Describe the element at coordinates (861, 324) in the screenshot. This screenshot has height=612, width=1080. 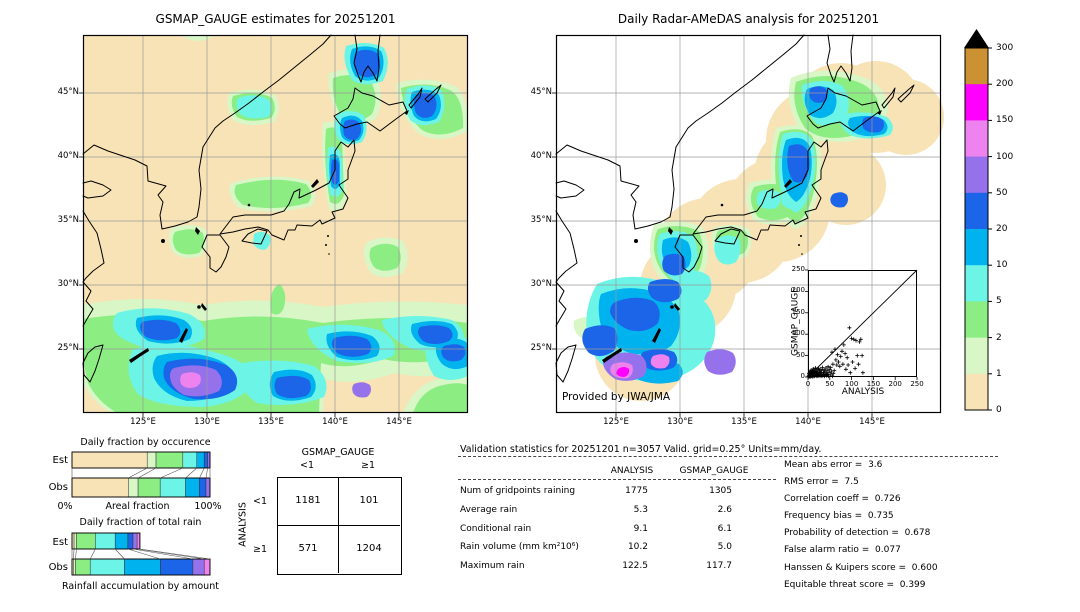
I see `inset-scatter-canvas` at that location.